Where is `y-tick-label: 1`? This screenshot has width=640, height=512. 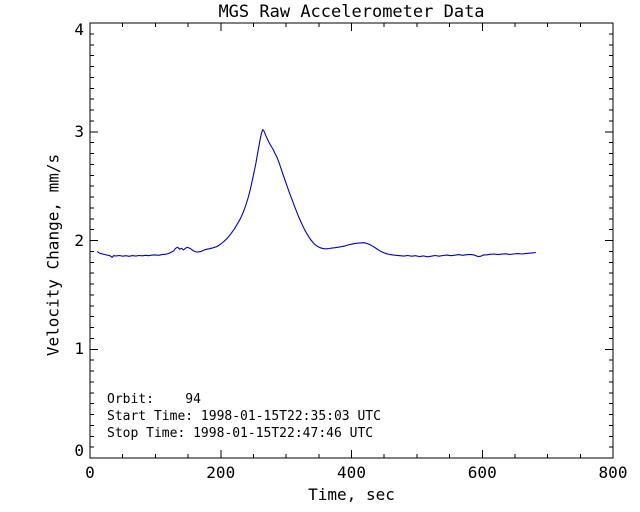 y-tick-label: 1 is located at coordinates (79, 349).